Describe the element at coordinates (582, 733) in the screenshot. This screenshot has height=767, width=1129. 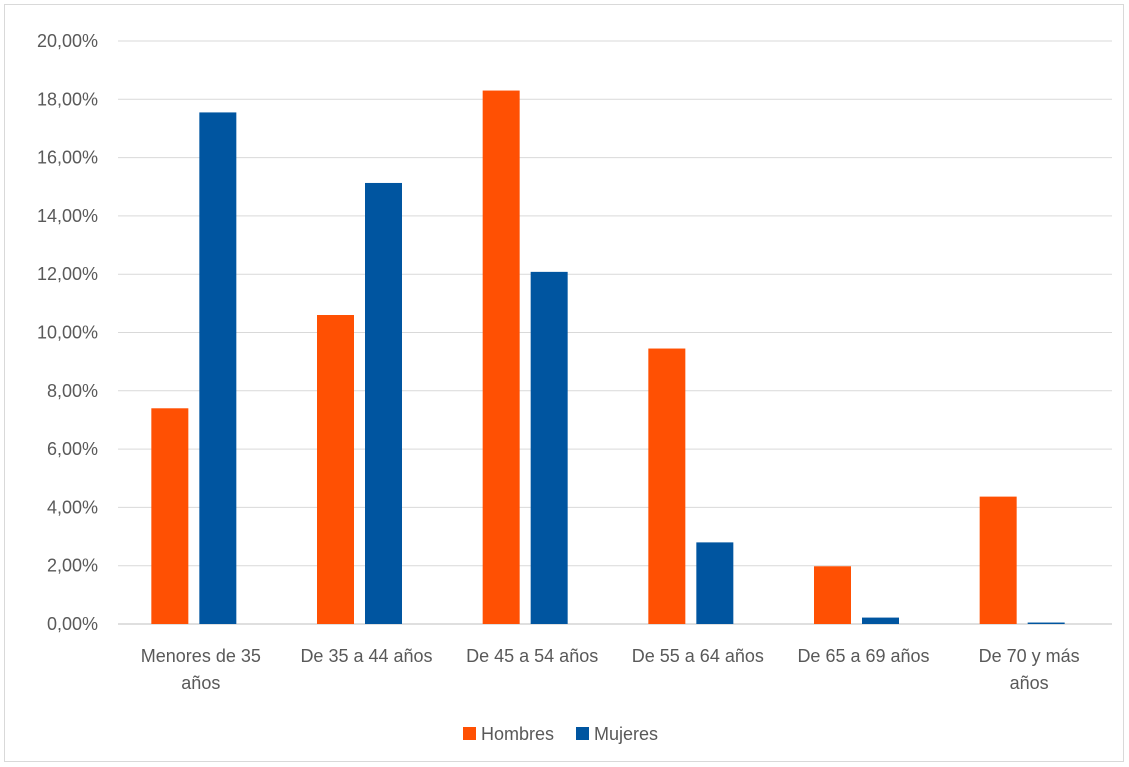
I see `legend-swatch-mujeres` at that location.